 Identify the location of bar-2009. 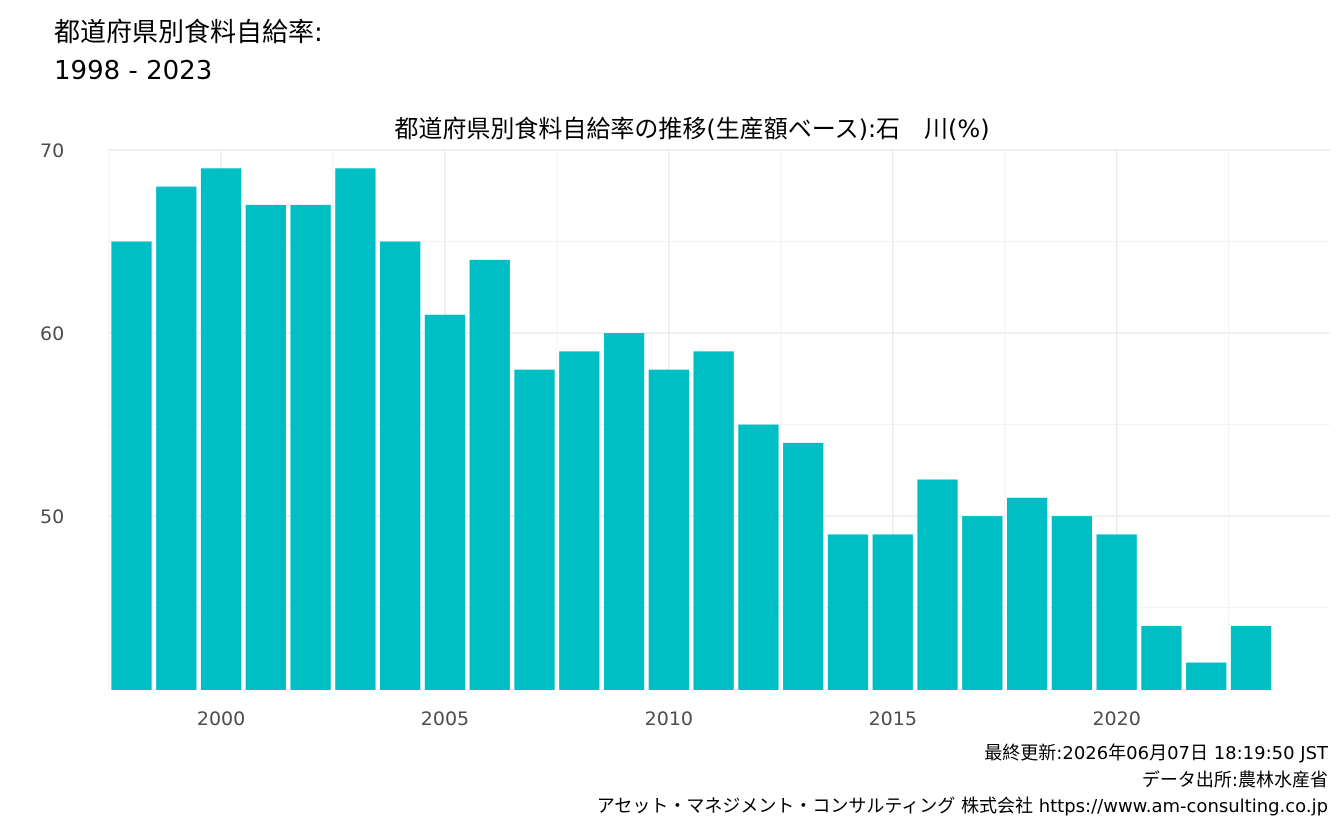
(624, 511).